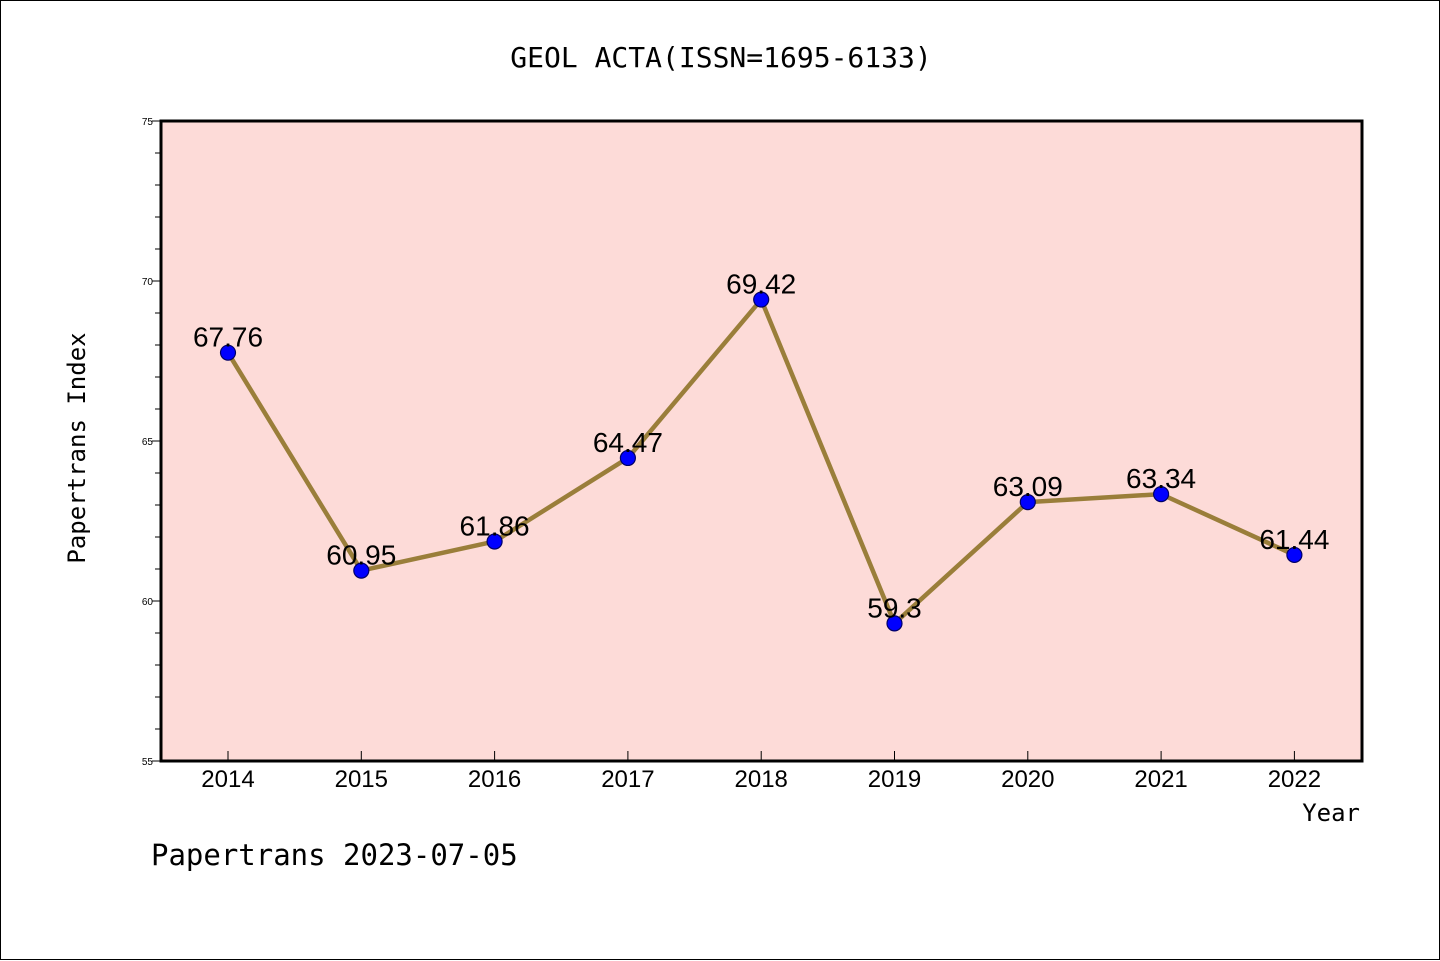  What do you see at coordinates (1028, 486) in the screenshot?
I see `data-label: 63.09` at bounding box center [1028, 486].